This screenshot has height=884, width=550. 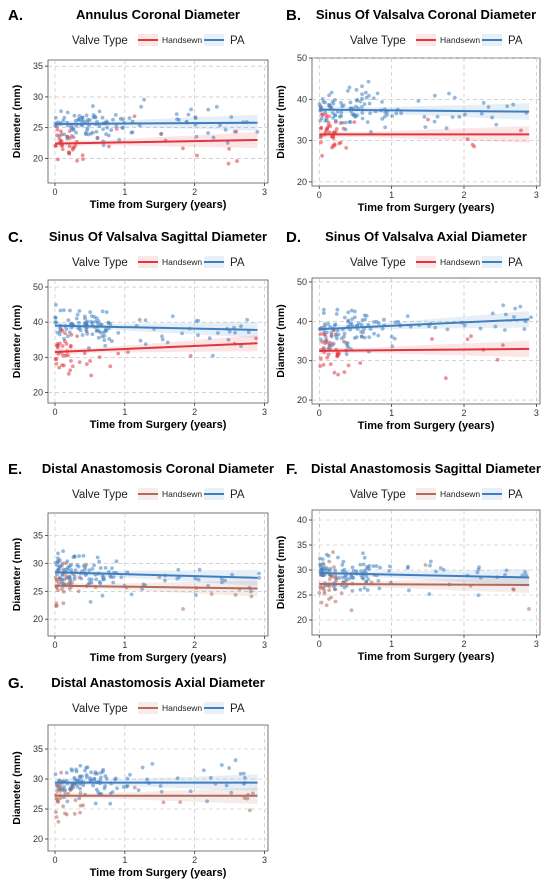 What do you see at coordinates (378, 263) in the screenshot?
I see `legend-title: Valve Type` at bounding box center [378, 263].